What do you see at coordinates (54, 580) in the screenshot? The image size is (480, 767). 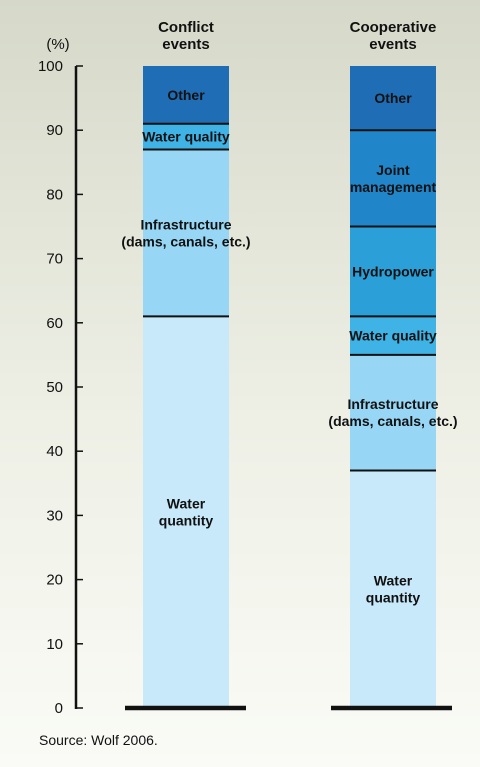 I see `y-tick-label: 20` at bounding box center [54, 580].